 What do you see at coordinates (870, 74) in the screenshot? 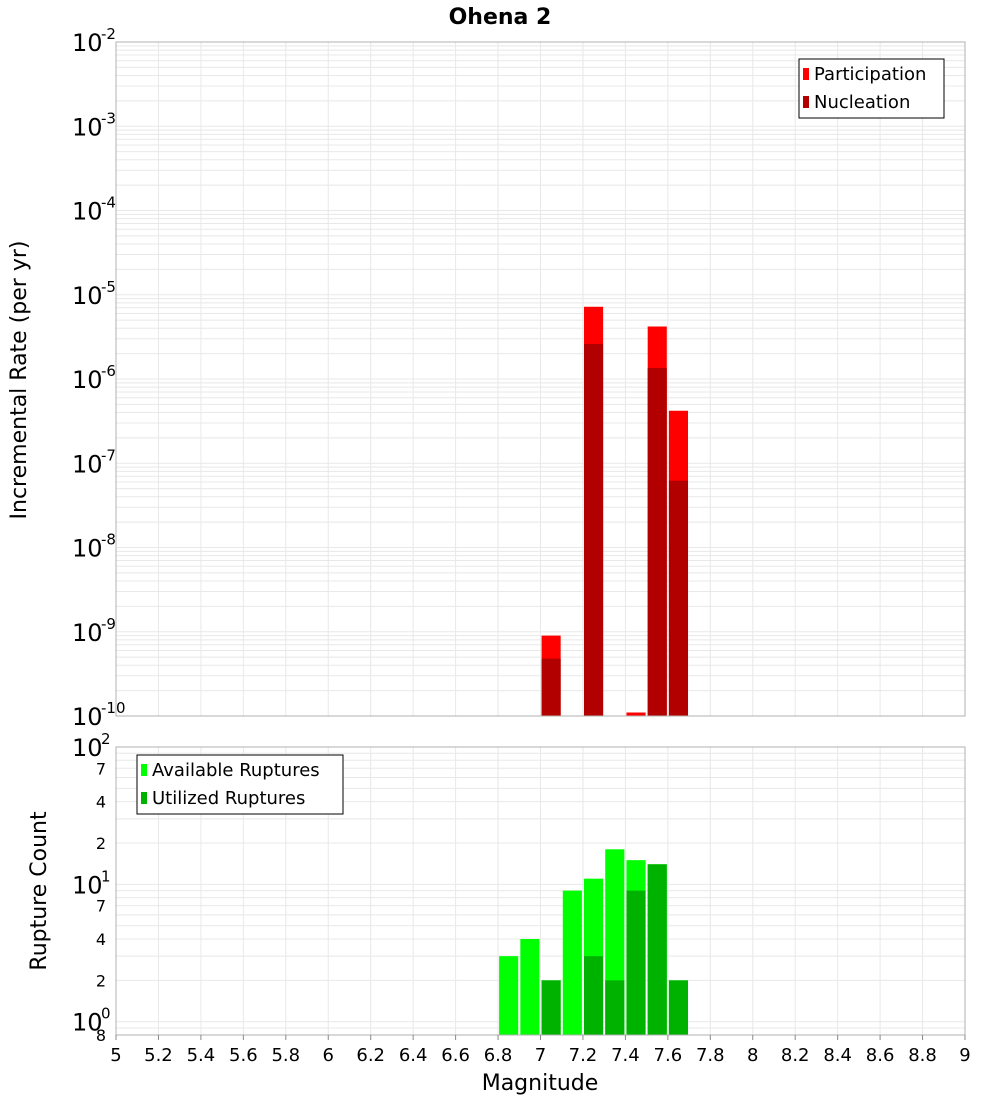
I see `top-legend-label: Participation` at bounding box center [870, 74].